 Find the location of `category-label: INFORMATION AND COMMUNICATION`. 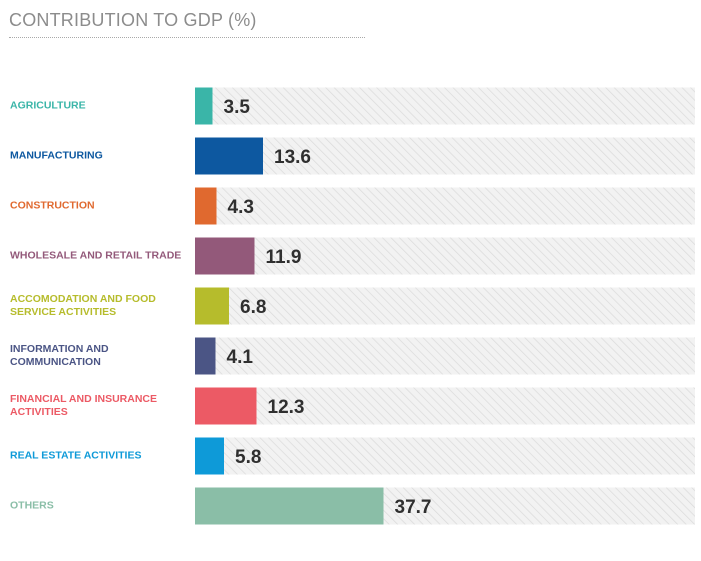

category-label: INFORMATION AND COMMUNICATION is located at coordinates (59, 355).